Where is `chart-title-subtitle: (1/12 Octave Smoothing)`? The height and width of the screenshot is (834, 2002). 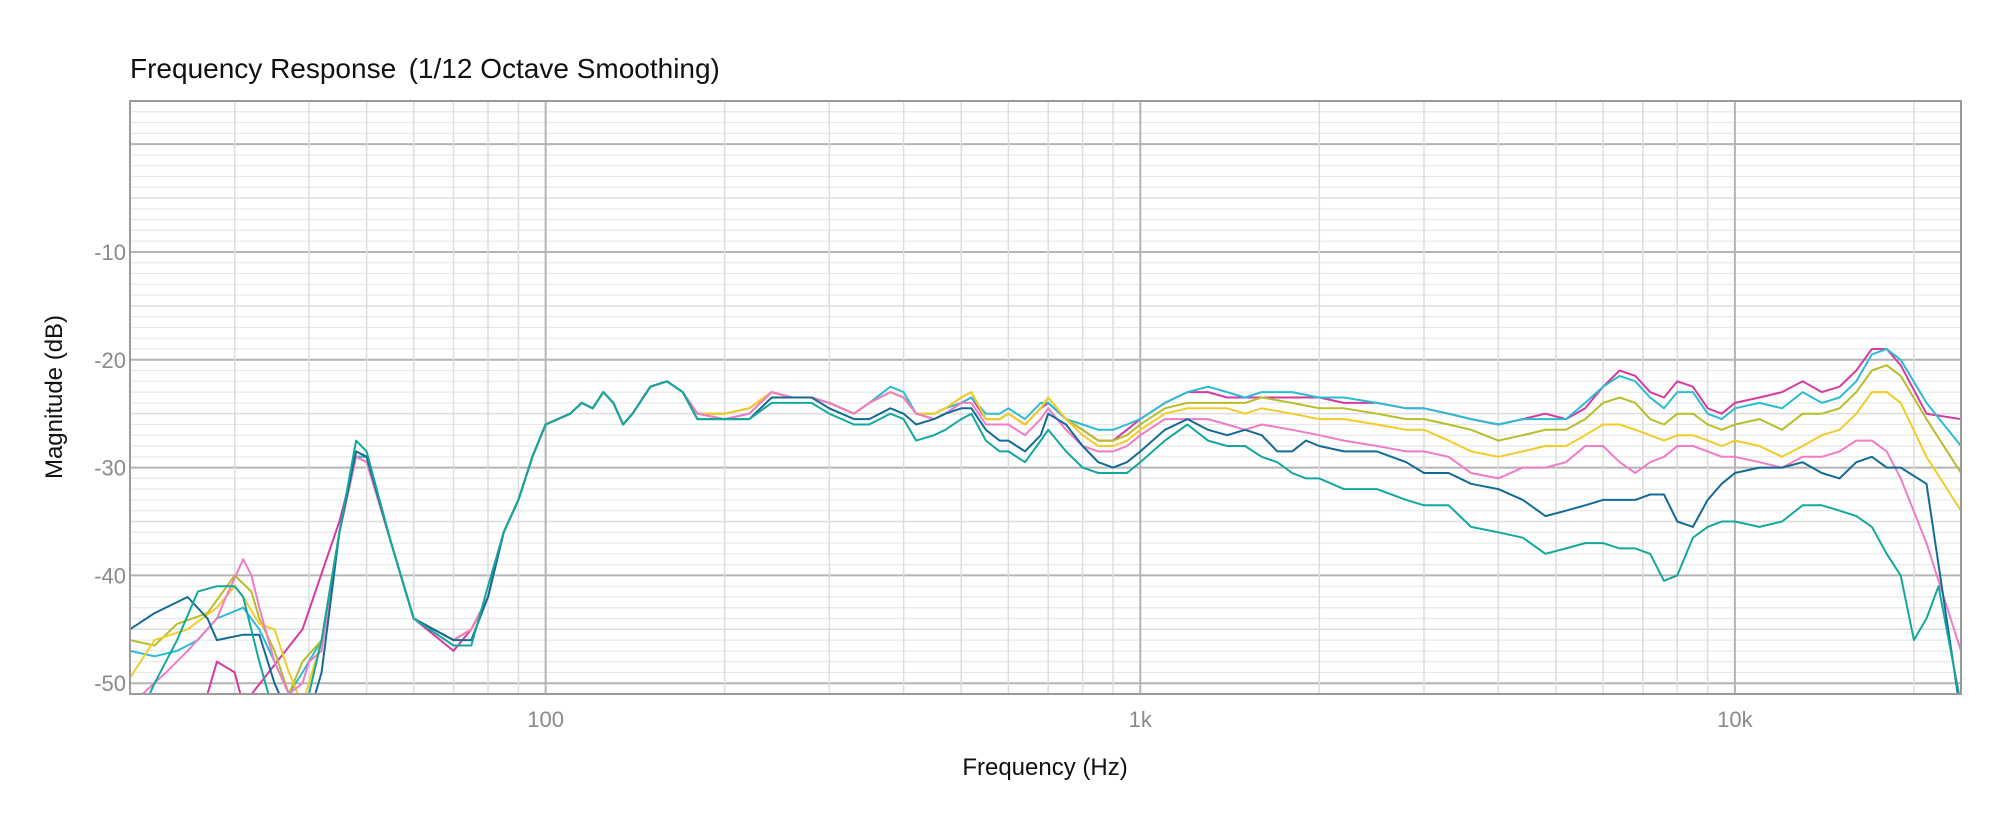 chart-title-subtitle: (1/12 Octave Smoothing) is located at coordinates (564, 68).